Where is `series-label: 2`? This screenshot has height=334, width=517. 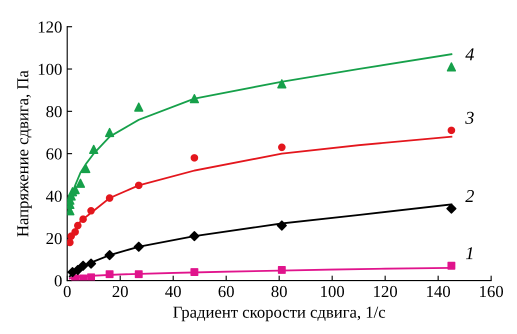
series-label: 2 is located at coordinates (469, 196).